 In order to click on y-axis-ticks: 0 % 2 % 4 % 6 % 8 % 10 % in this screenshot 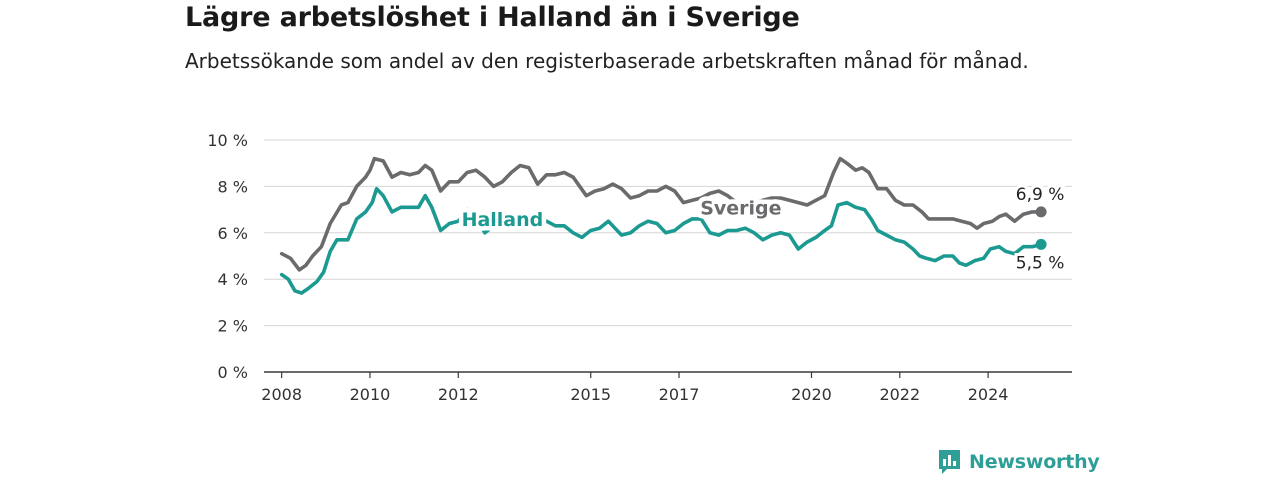, I will do `click(227, 256)`.